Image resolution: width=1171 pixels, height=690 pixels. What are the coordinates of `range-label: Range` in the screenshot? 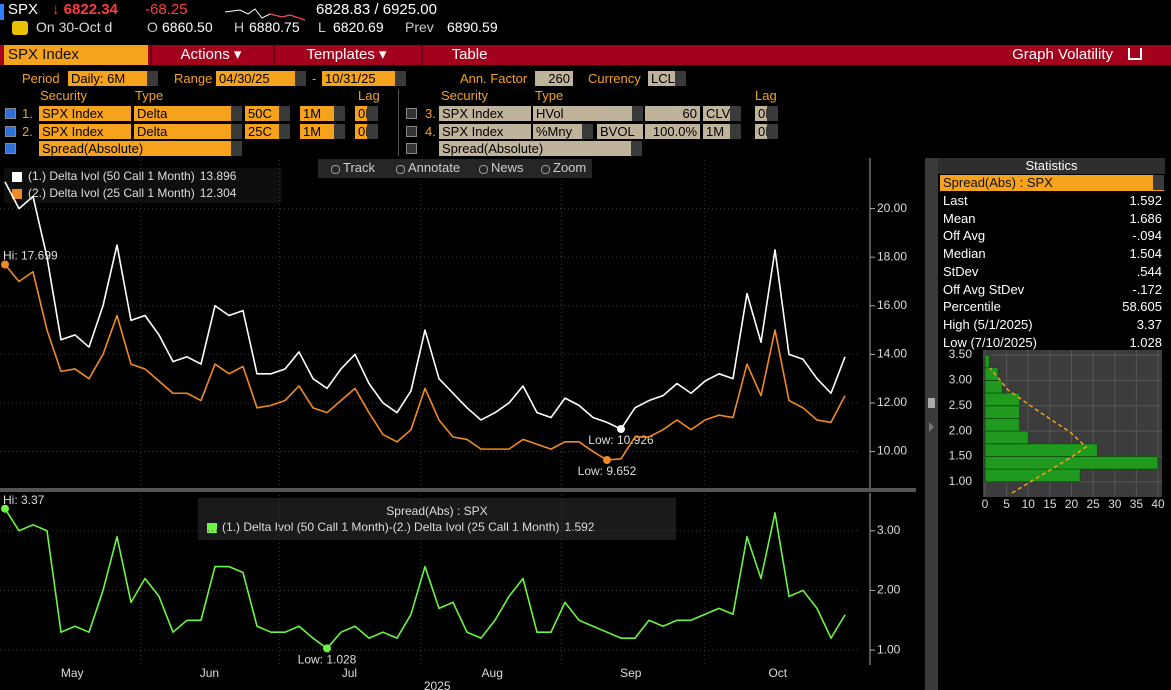 It's located at (193, 78).